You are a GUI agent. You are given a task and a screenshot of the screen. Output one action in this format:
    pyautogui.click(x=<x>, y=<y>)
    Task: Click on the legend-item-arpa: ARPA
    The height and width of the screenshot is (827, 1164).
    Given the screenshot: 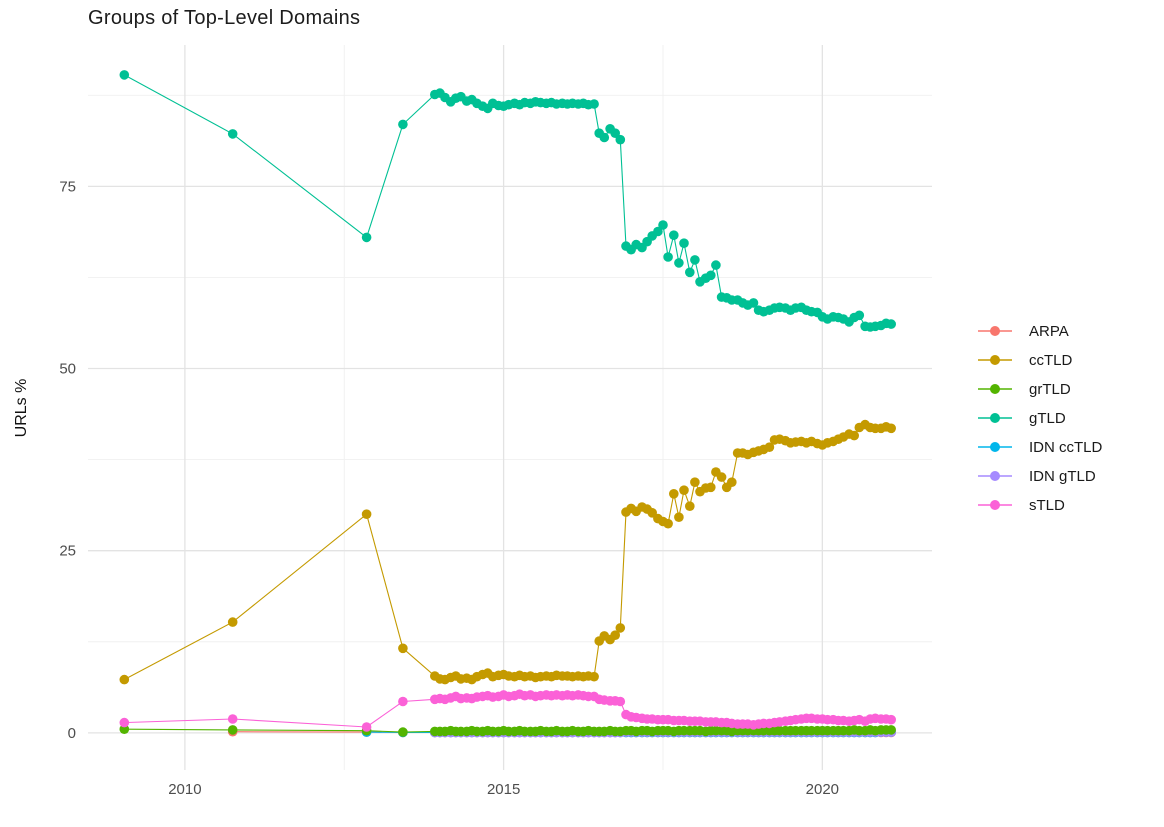 What is the action you would take?
    pyautogui.click(x=1040, y=331)
    